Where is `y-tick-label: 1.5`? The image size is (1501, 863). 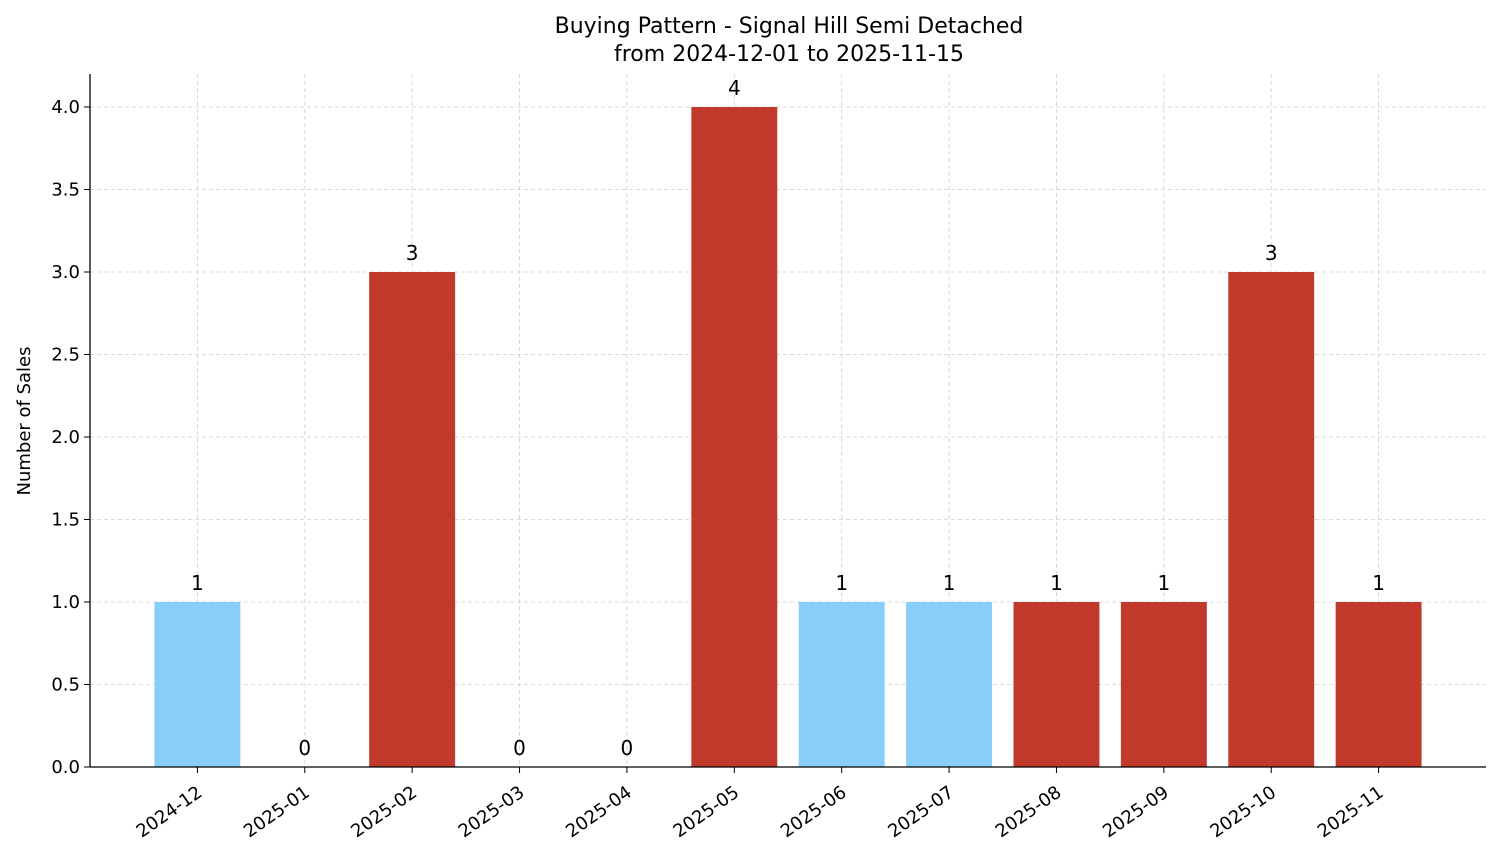 y-tick-label: 1.5 is located at coordinates (65, 520).